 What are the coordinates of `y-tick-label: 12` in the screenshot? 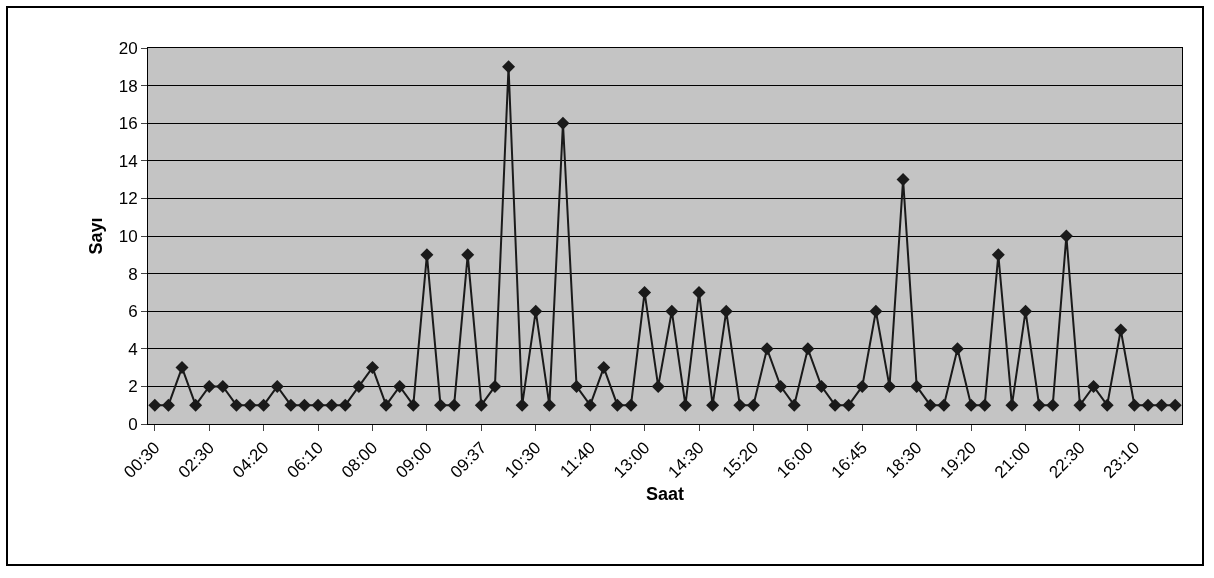 It's located at (128, 199).